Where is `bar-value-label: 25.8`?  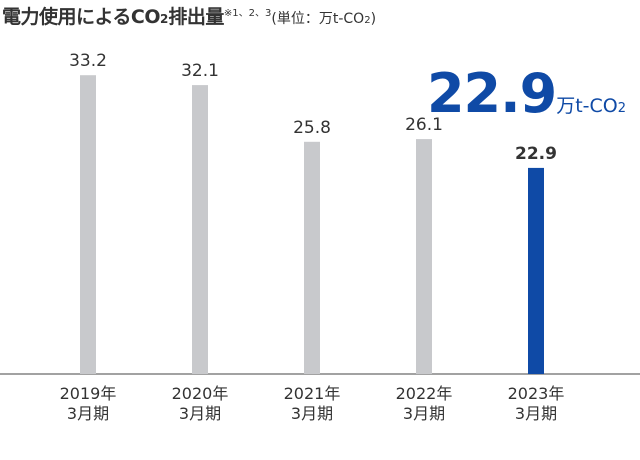 bar-value-label: 25.8 is located at coordinates (312, 128).